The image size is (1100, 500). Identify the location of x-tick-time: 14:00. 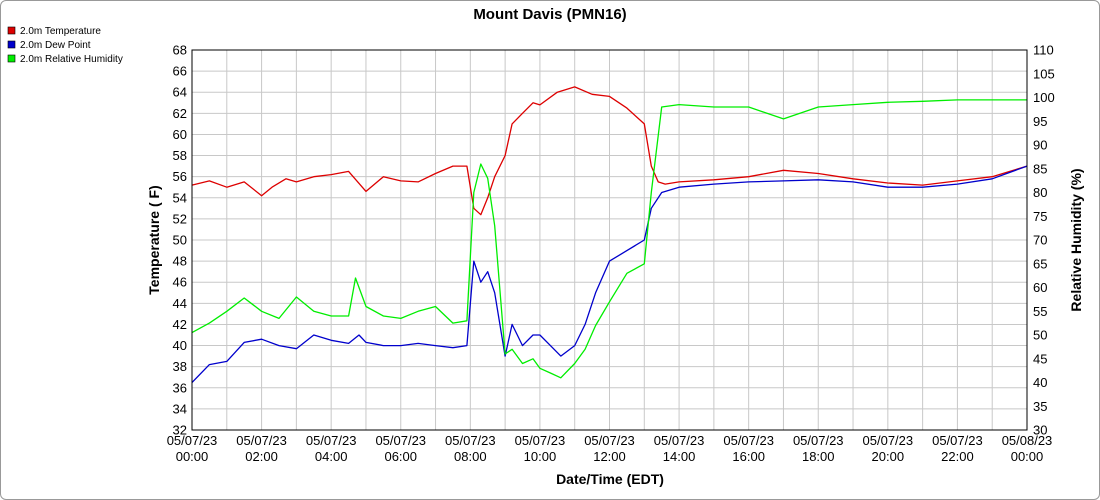
(679, 456).